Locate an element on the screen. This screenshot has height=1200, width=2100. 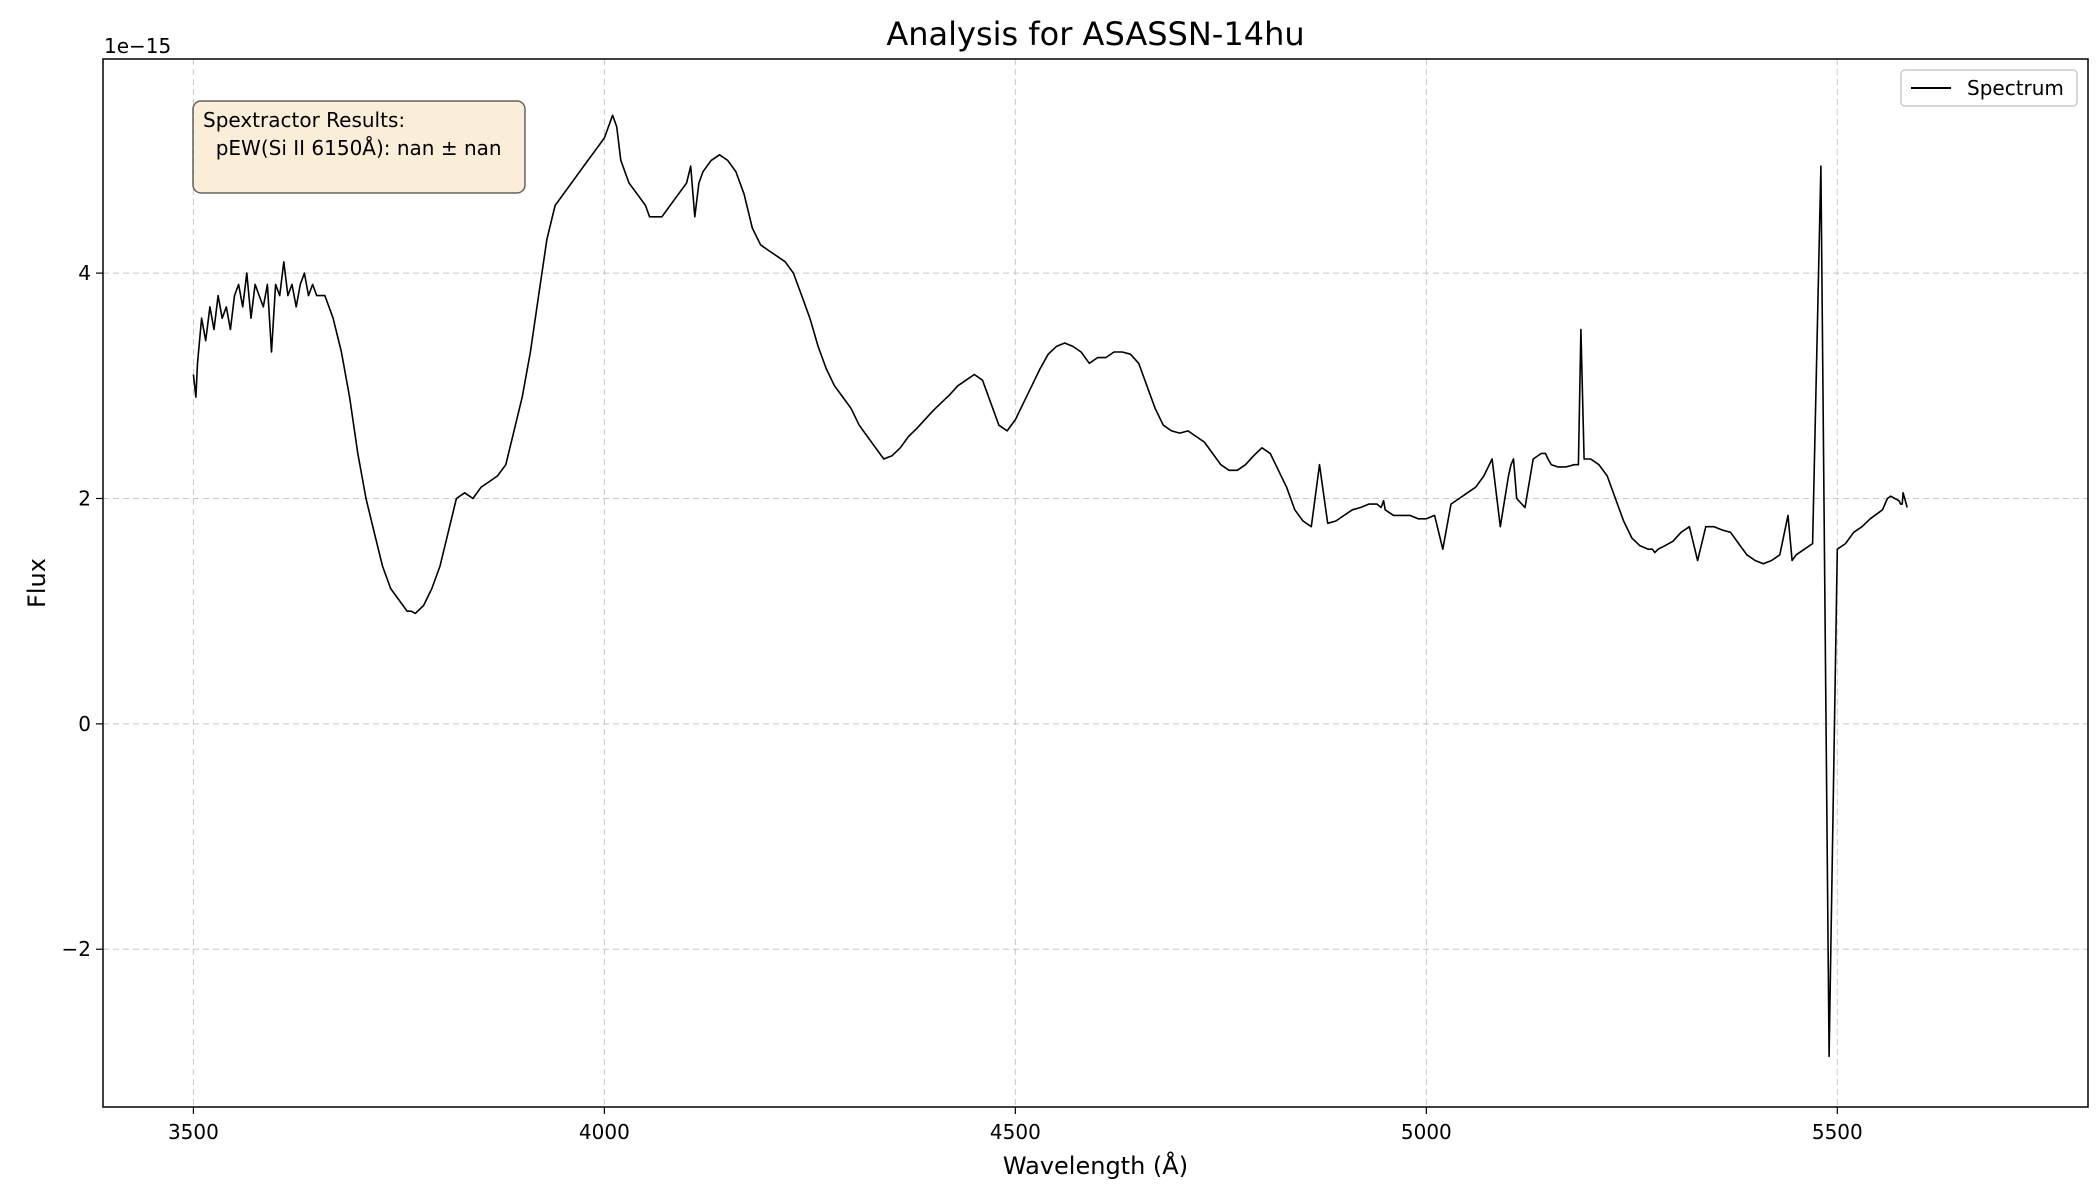
y-tick-label: 2 is located at coordinates (84, 498).